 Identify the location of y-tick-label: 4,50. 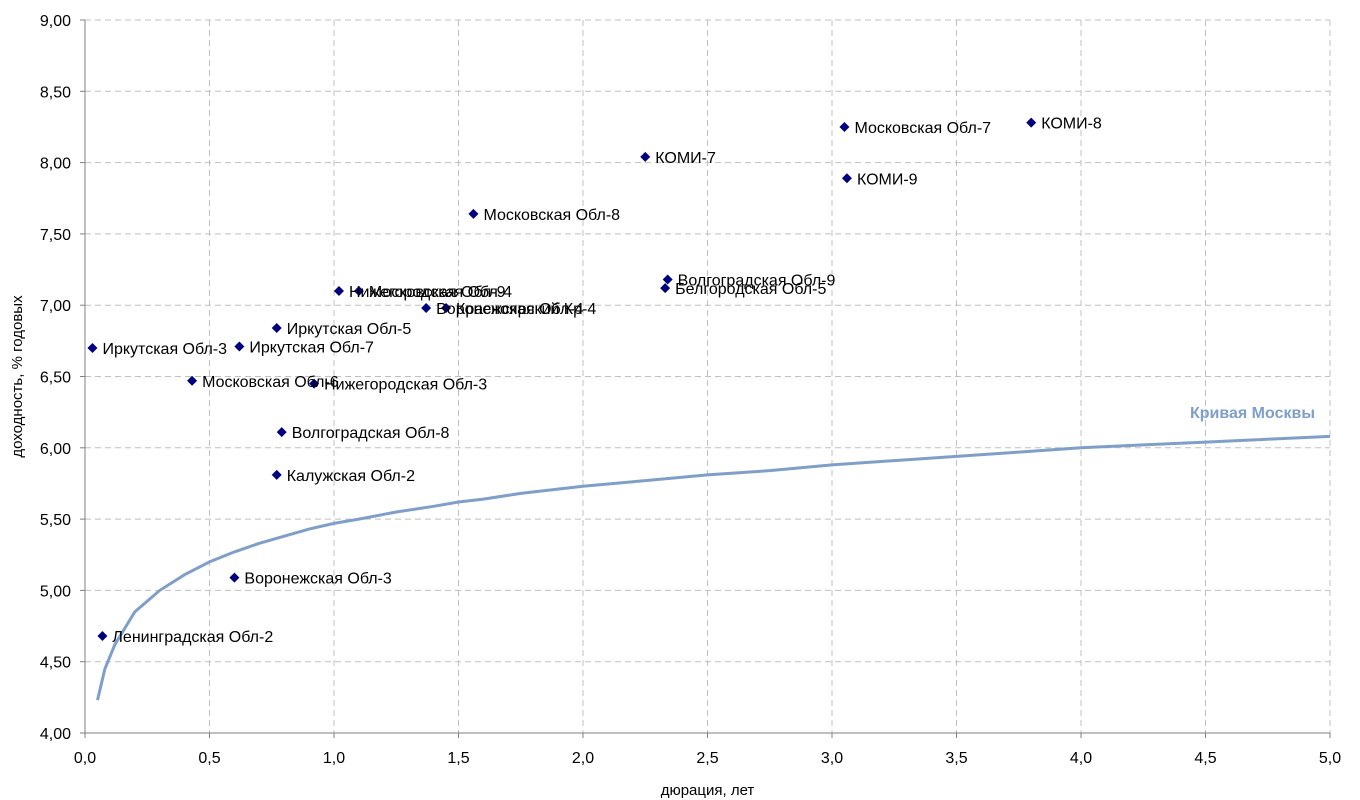
(55, 663).